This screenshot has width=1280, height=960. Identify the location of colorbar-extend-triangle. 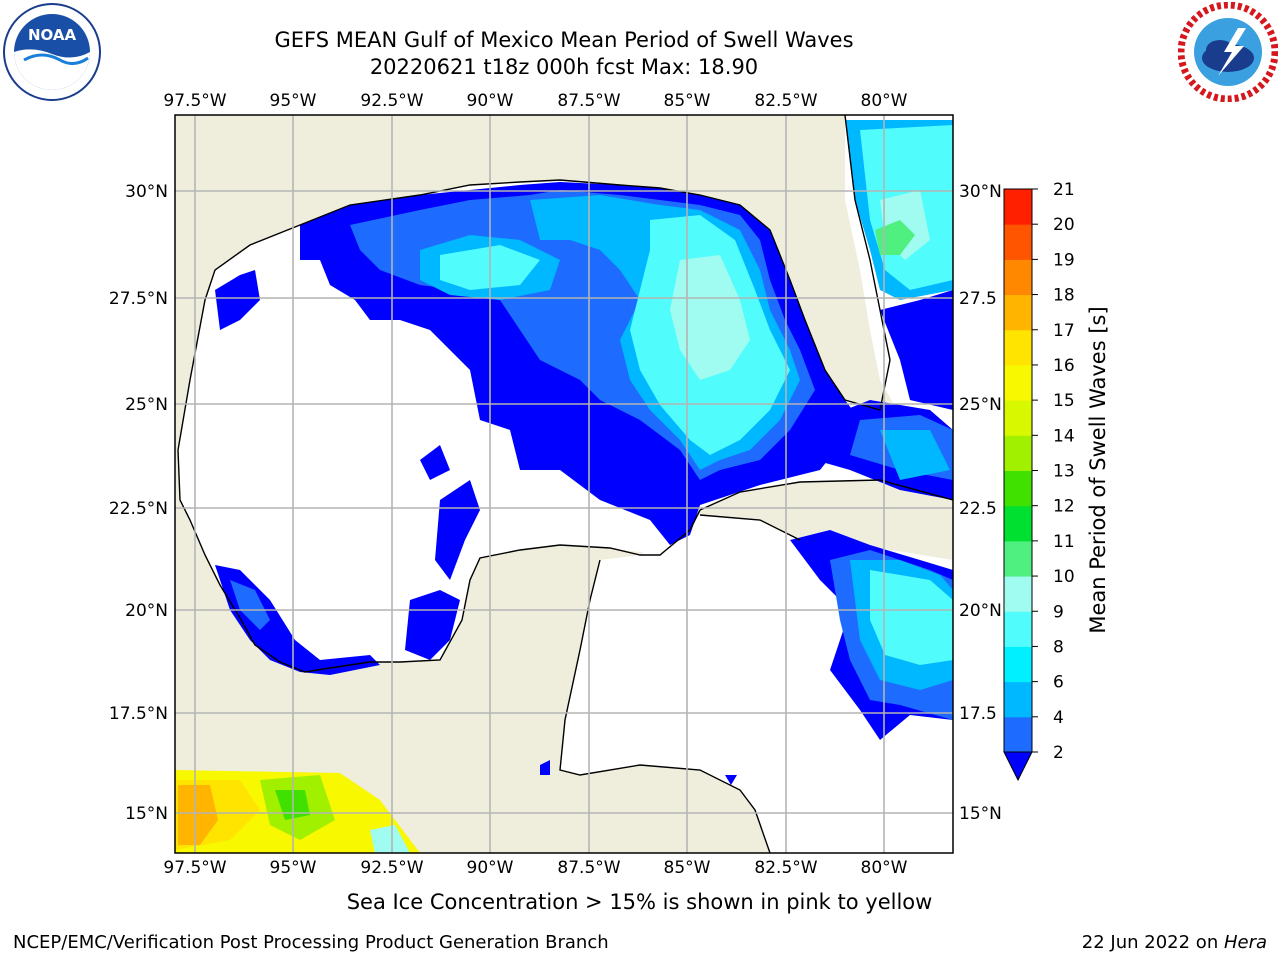
(1018, 766).